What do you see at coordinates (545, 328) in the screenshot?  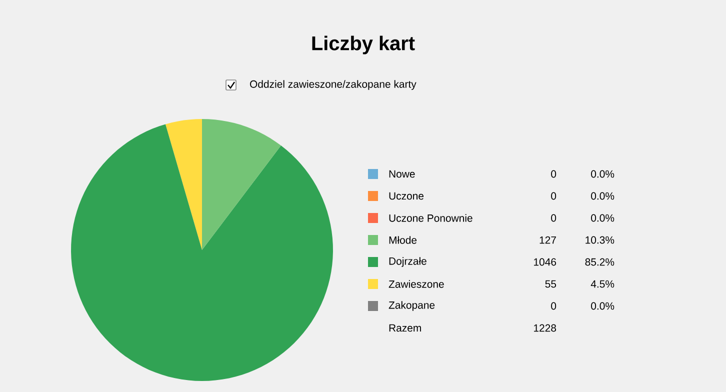 I see `text: 1228` at bounding box center [545, 328].